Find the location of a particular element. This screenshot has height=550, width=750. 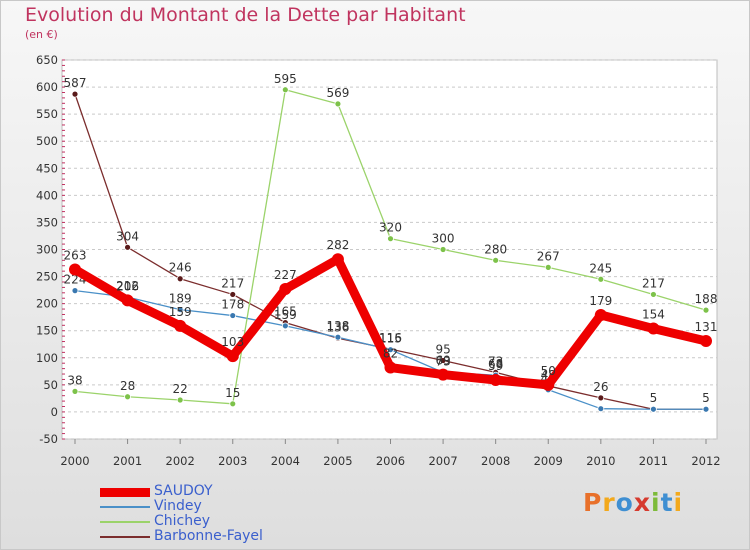

x-tick-label: 2012 is located at coordinates (705, 461).